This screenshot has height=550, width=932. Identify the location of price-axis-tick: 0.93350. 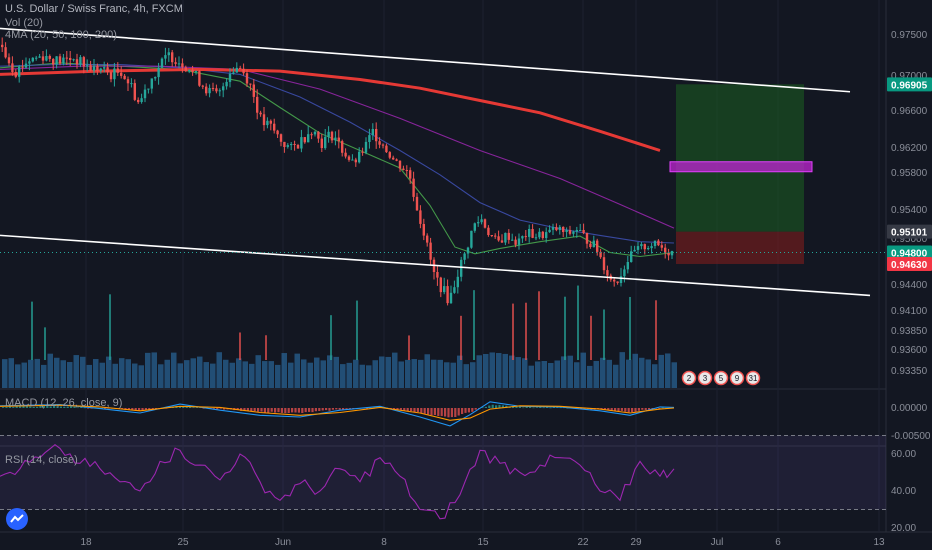
(909, 371).